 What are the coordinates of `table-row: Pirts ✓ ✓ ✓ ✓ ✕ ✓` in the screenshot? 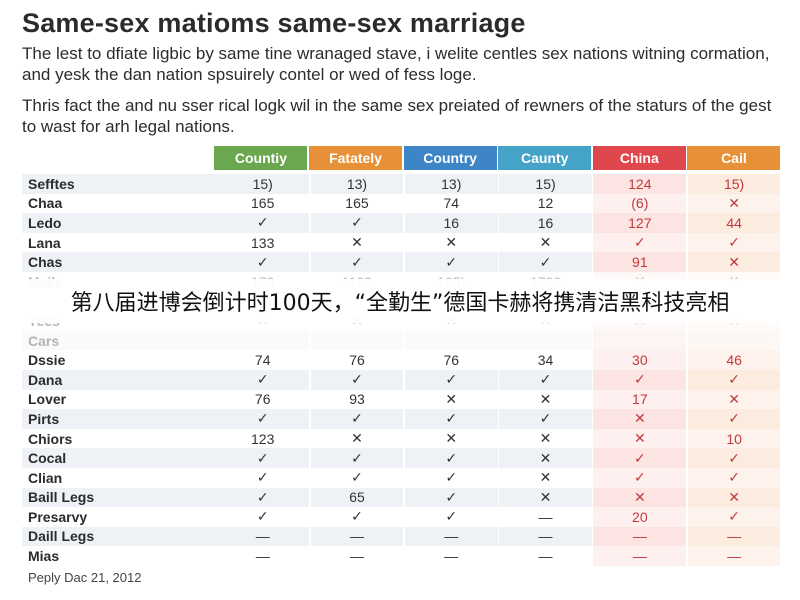 It's located at (402, 419).